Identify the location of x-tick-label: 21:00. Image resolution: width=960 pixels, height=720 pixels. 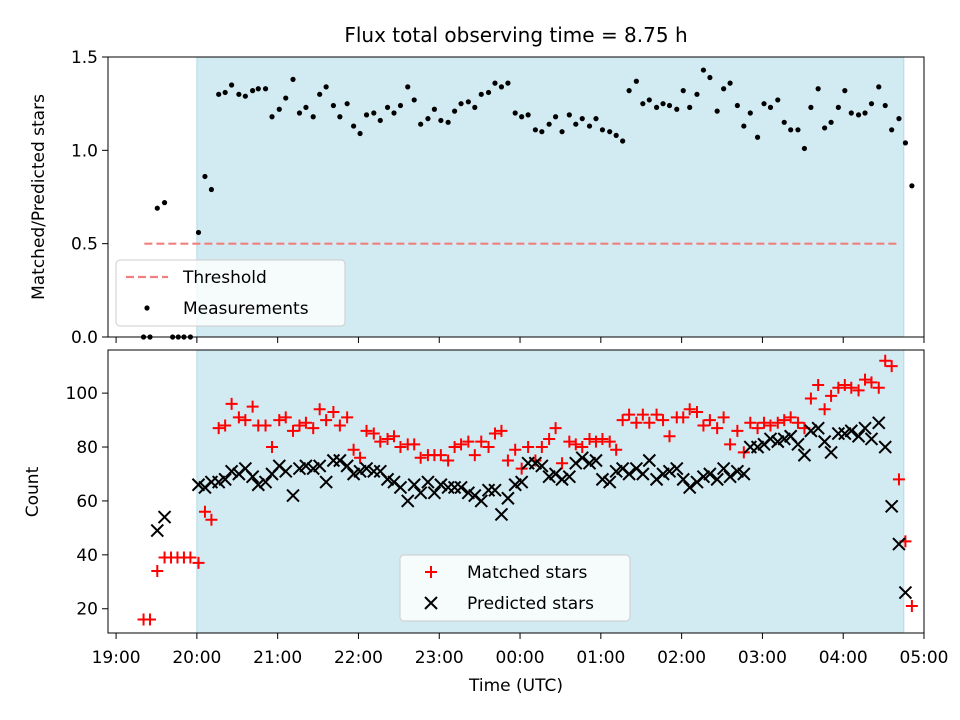
(277, 658).